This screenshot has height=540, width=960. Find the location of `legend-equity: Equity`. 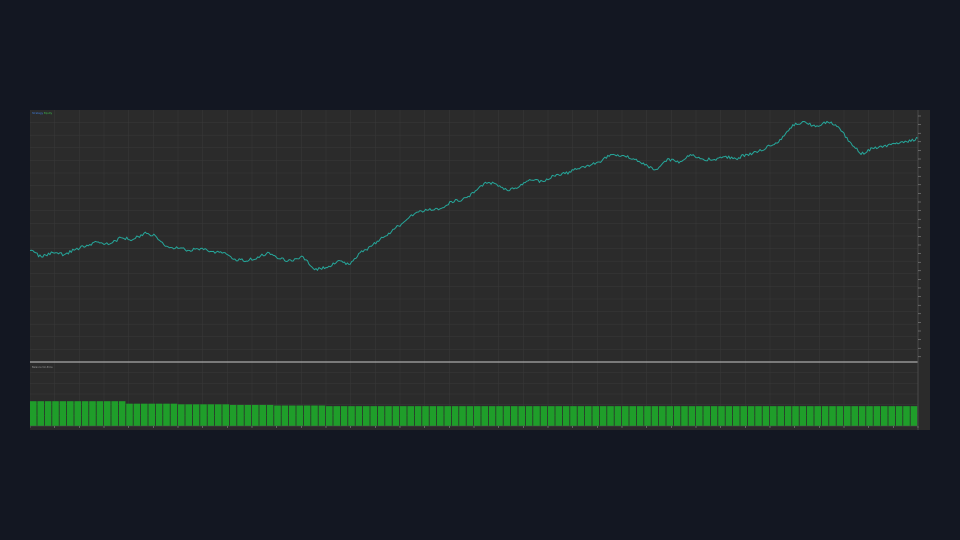

legend-equity: Equity is located at coordinates (48, 113).